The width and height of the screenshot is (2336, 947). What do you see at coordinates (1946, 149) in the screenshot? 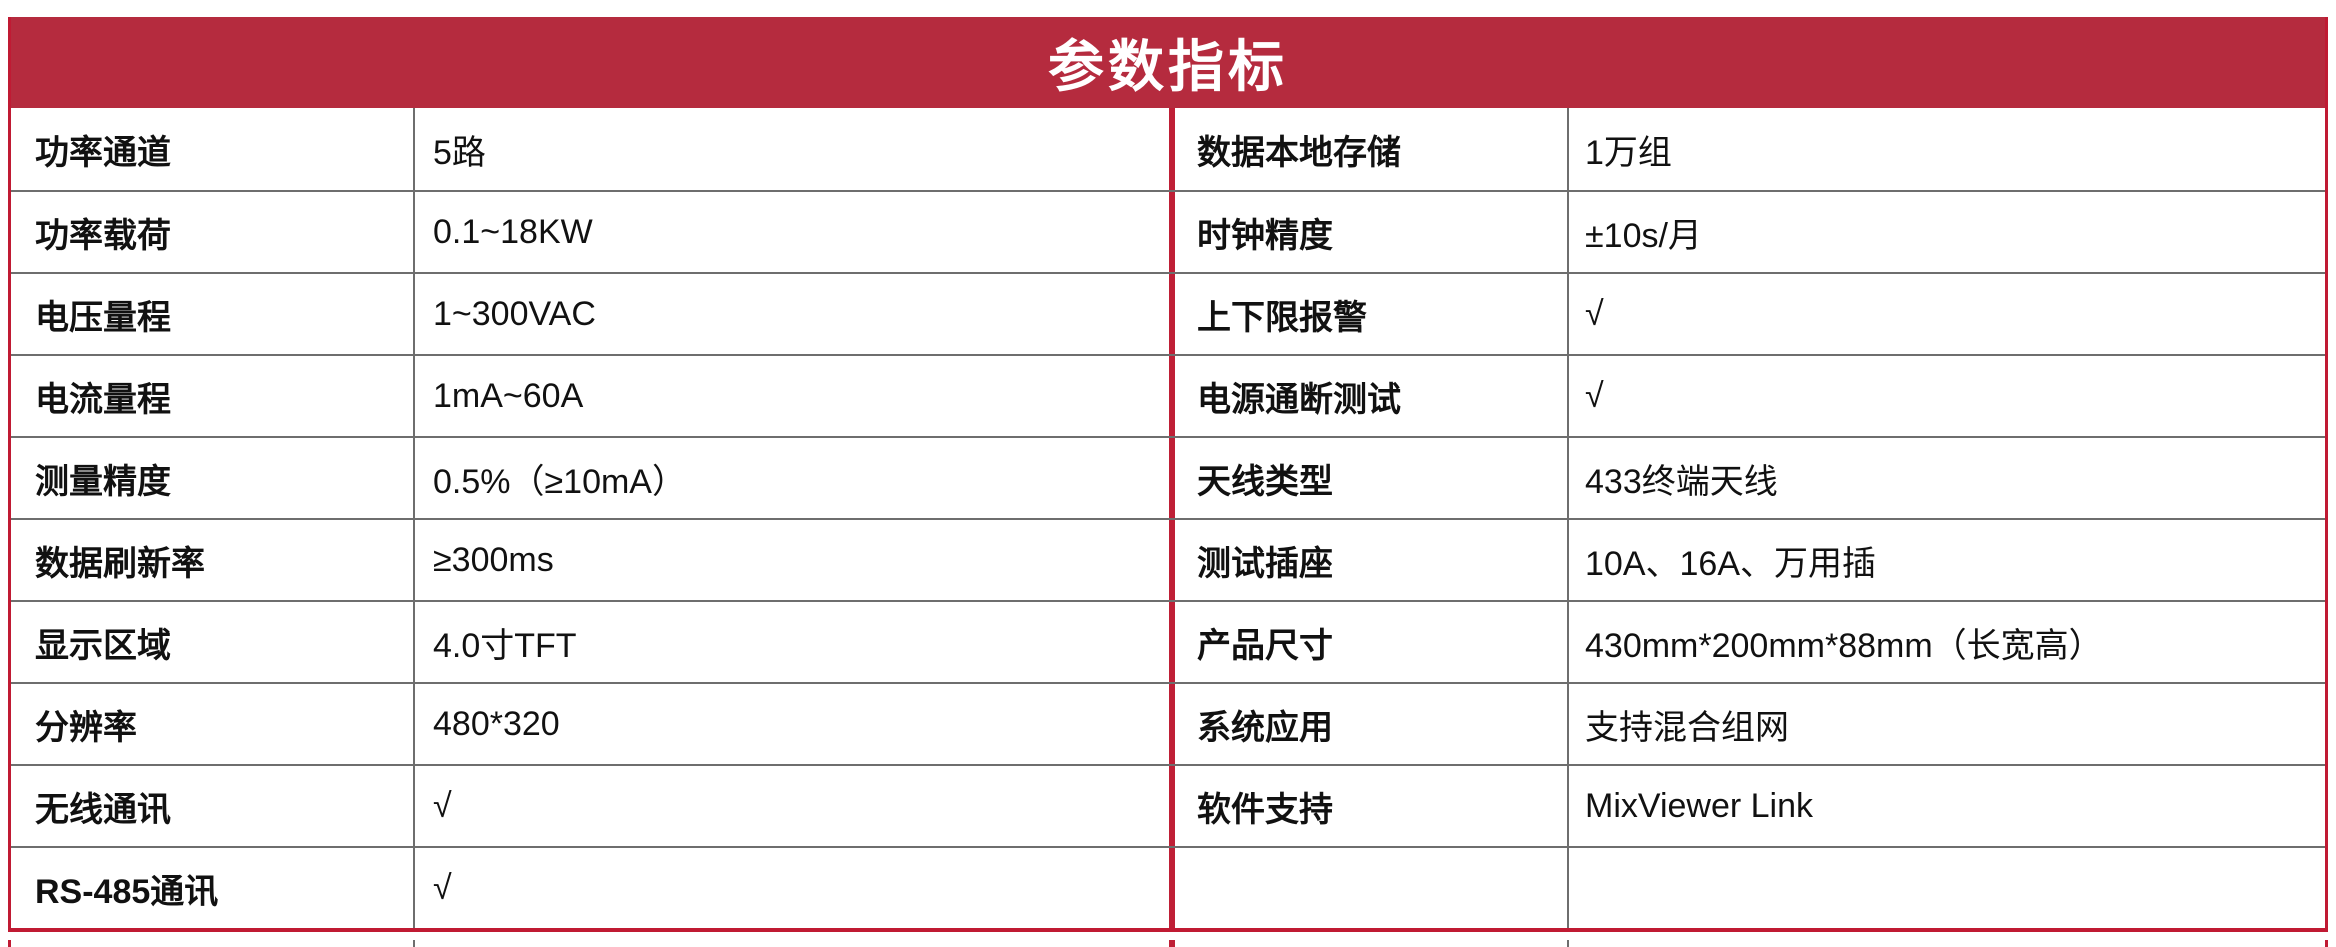
I see `spec-value: 1万组` at bounding box center [1946, 149].